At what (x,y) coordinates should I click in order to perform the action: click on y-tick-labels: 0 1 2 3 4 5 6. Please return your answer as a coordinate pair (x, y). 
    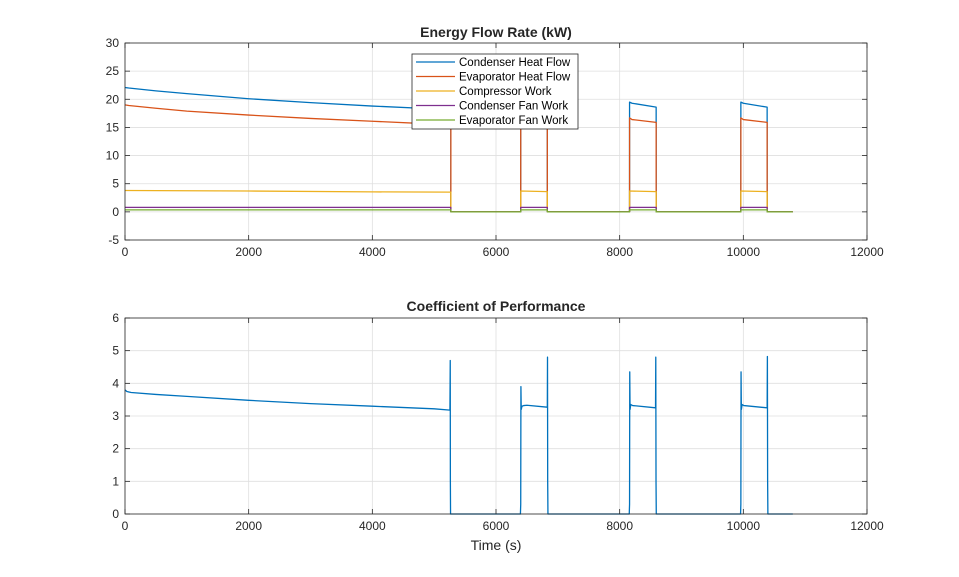
    Looking at the image, I should click on (115, 416).